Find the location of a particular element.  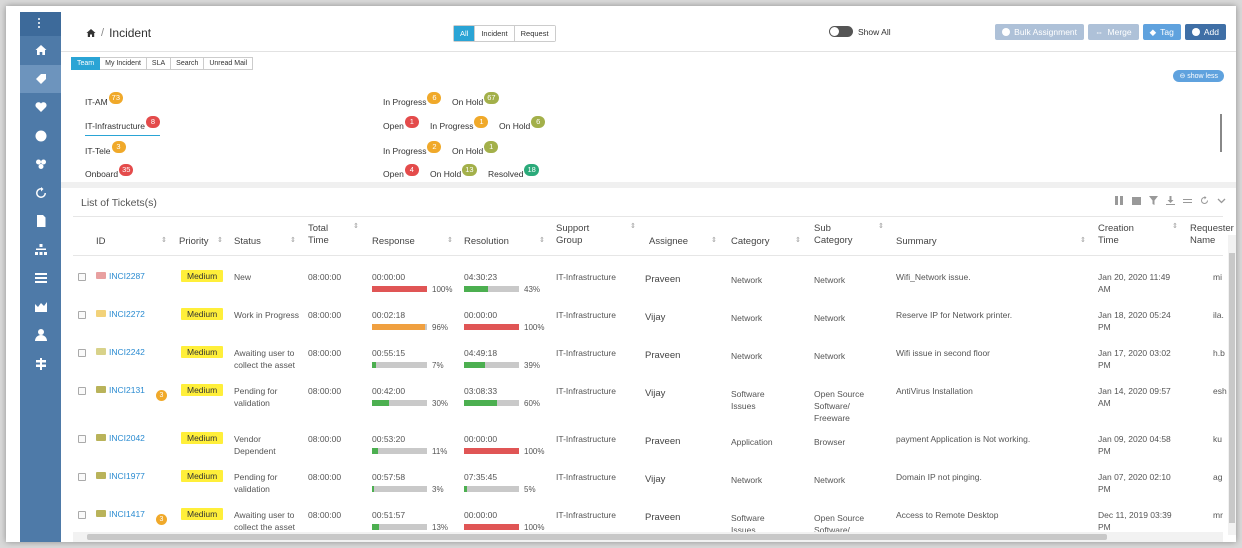

download-icon is located at coordinates (1170, 200).